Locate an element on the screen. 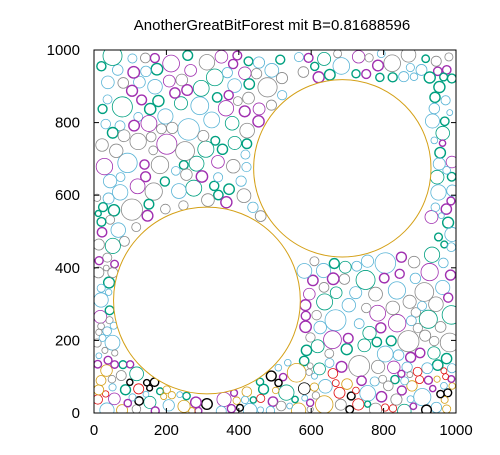  y-tick-label: 800 is located at coordinates (67, 123).